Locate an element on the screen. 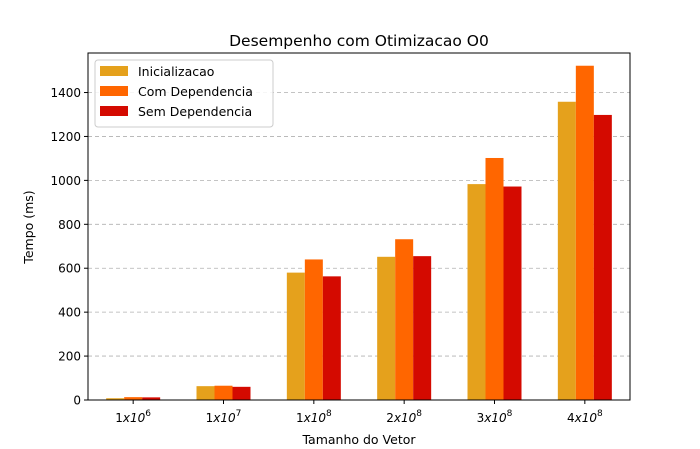 Image resolution: width=700 pixels, height=449 pixels. y-axis-ticks: 0 200 400 600 800 1000 1200 1400 is located at coordinates (69, 247).